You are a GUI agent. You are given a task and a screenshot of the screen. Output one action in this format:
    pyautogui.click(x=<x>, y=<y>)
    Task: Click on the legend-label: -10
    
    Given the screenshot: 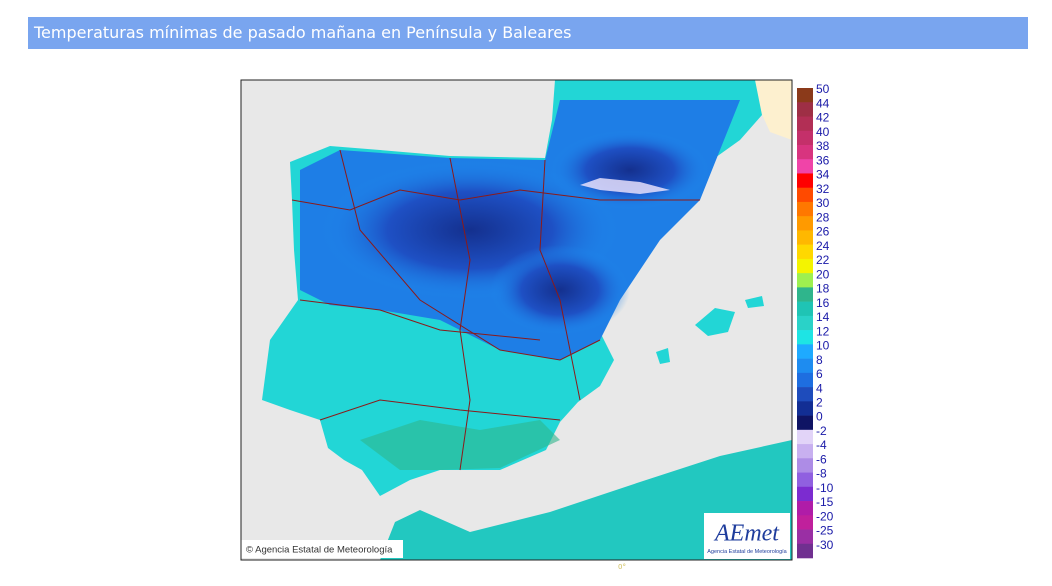 What is the action you would take?
    pyautogui.click(x=825, y=488)
    